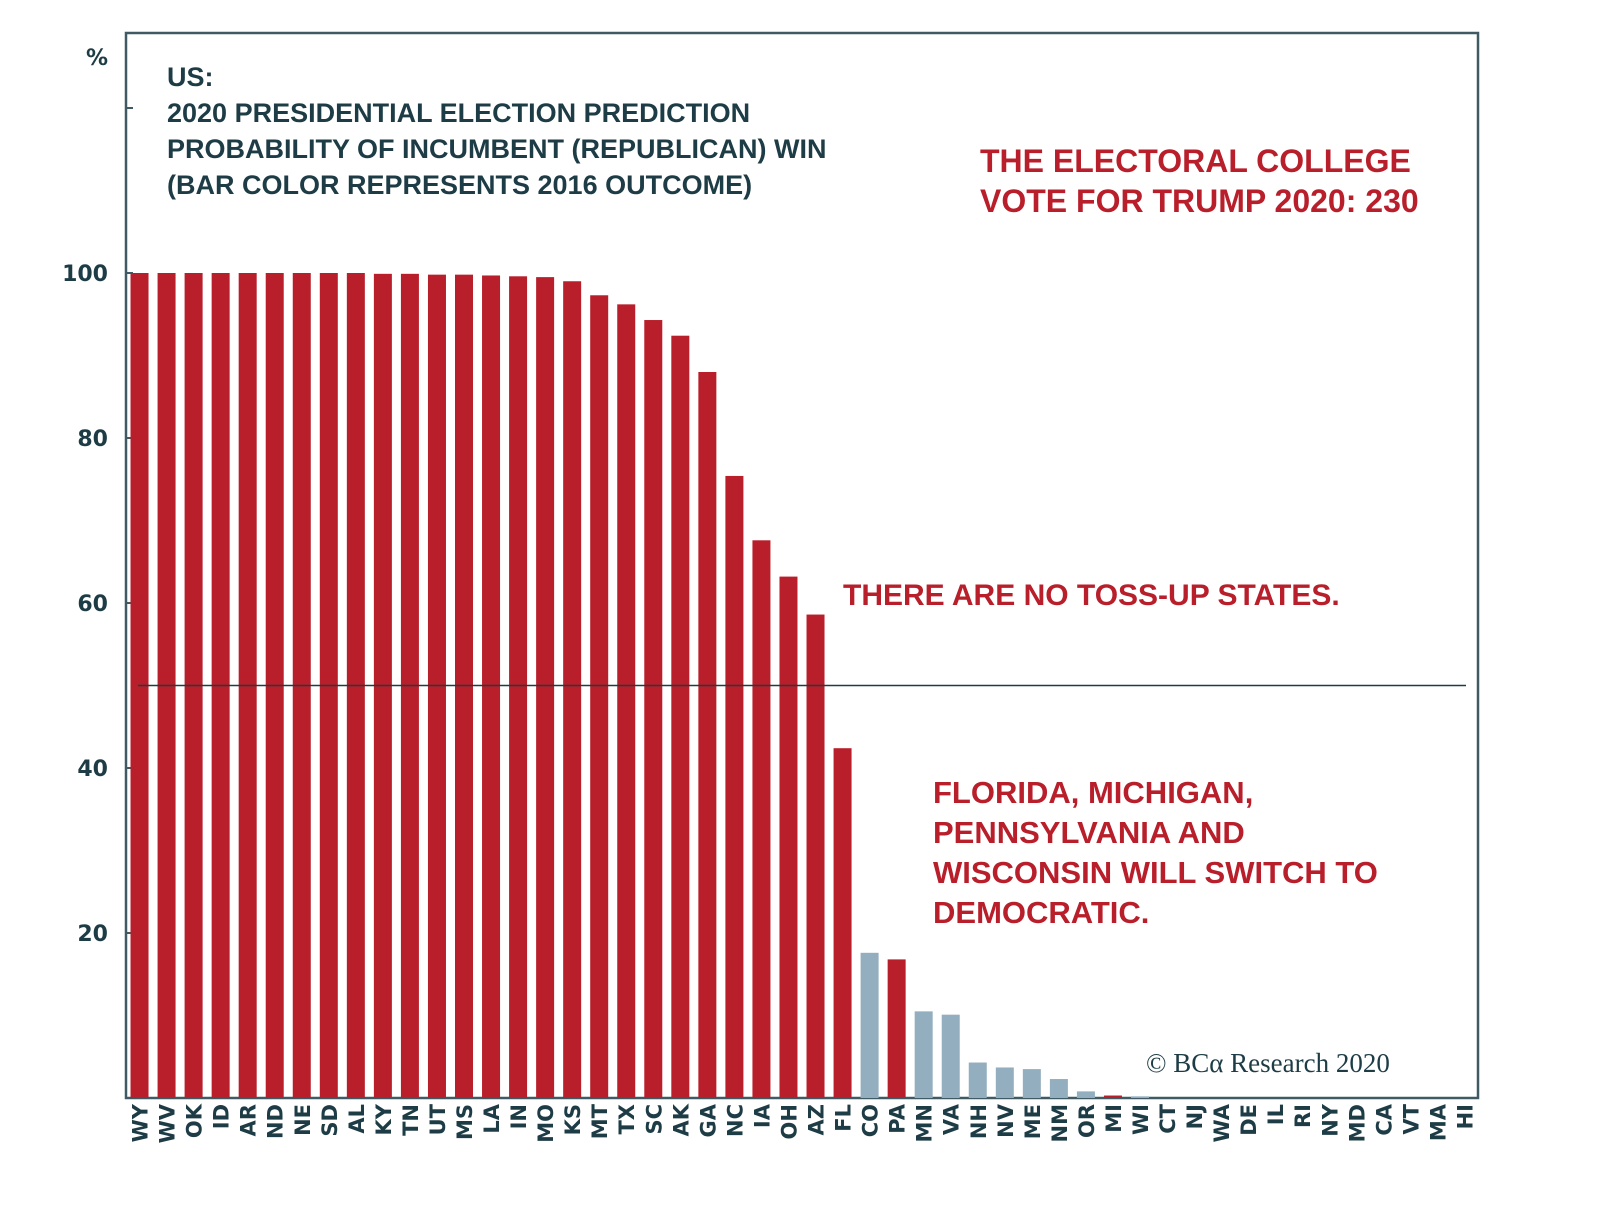 Image resolution: width=1600 pixels, height=1211 pixels. I want to click on bar-or, so click(1085, 1094).